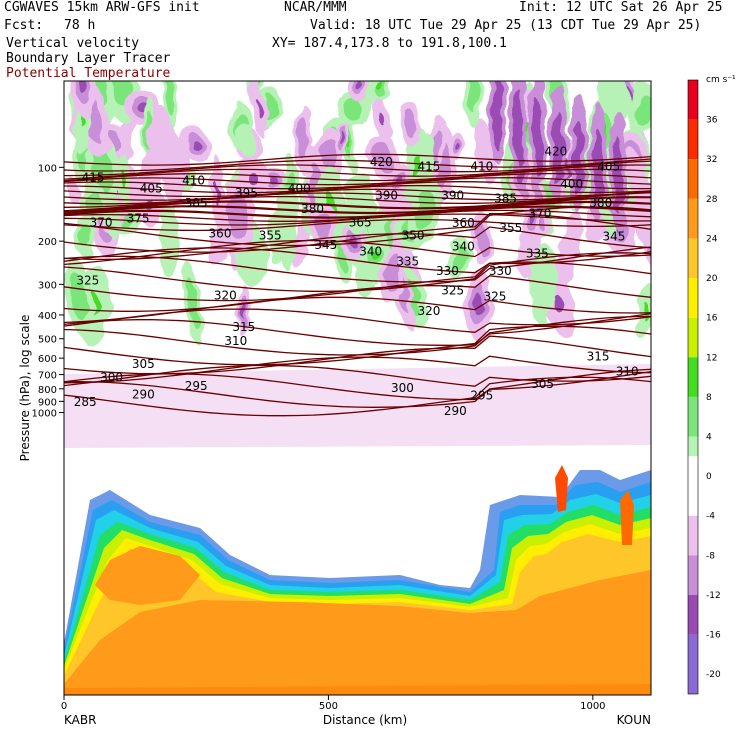 This screenshot has width=740, height=740. I want to click on svg-text: 340, so click(370, 251).